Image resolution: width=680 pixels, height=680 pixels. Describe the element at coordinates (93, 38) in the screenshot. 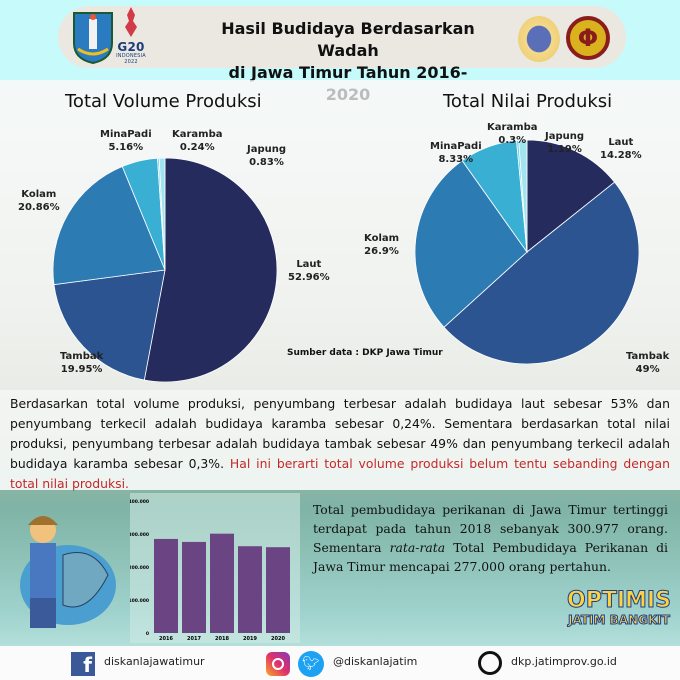

I see `jatim-emblem-logo` at that location.